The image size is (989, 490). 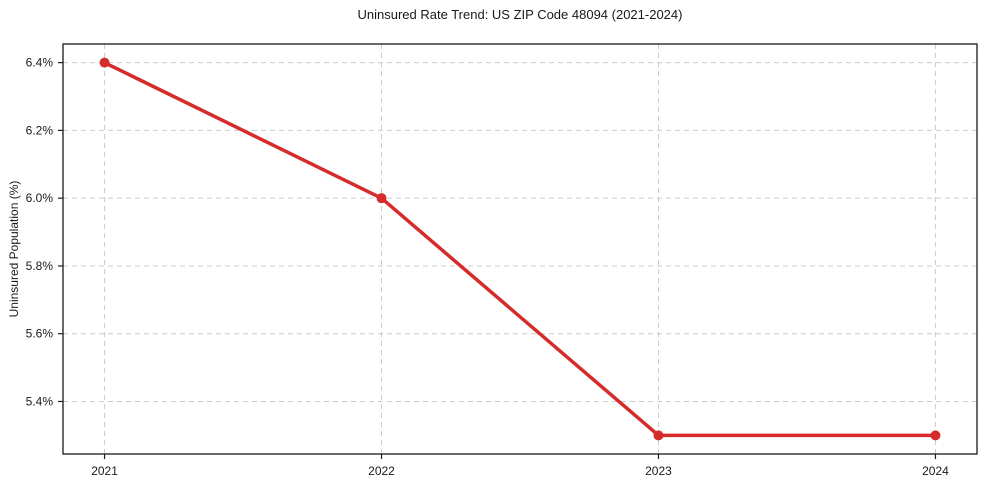 What do you see at coordinates (381, 198) in the screenshot?
I see `data-point-2022` at bounding box center [381, 198].